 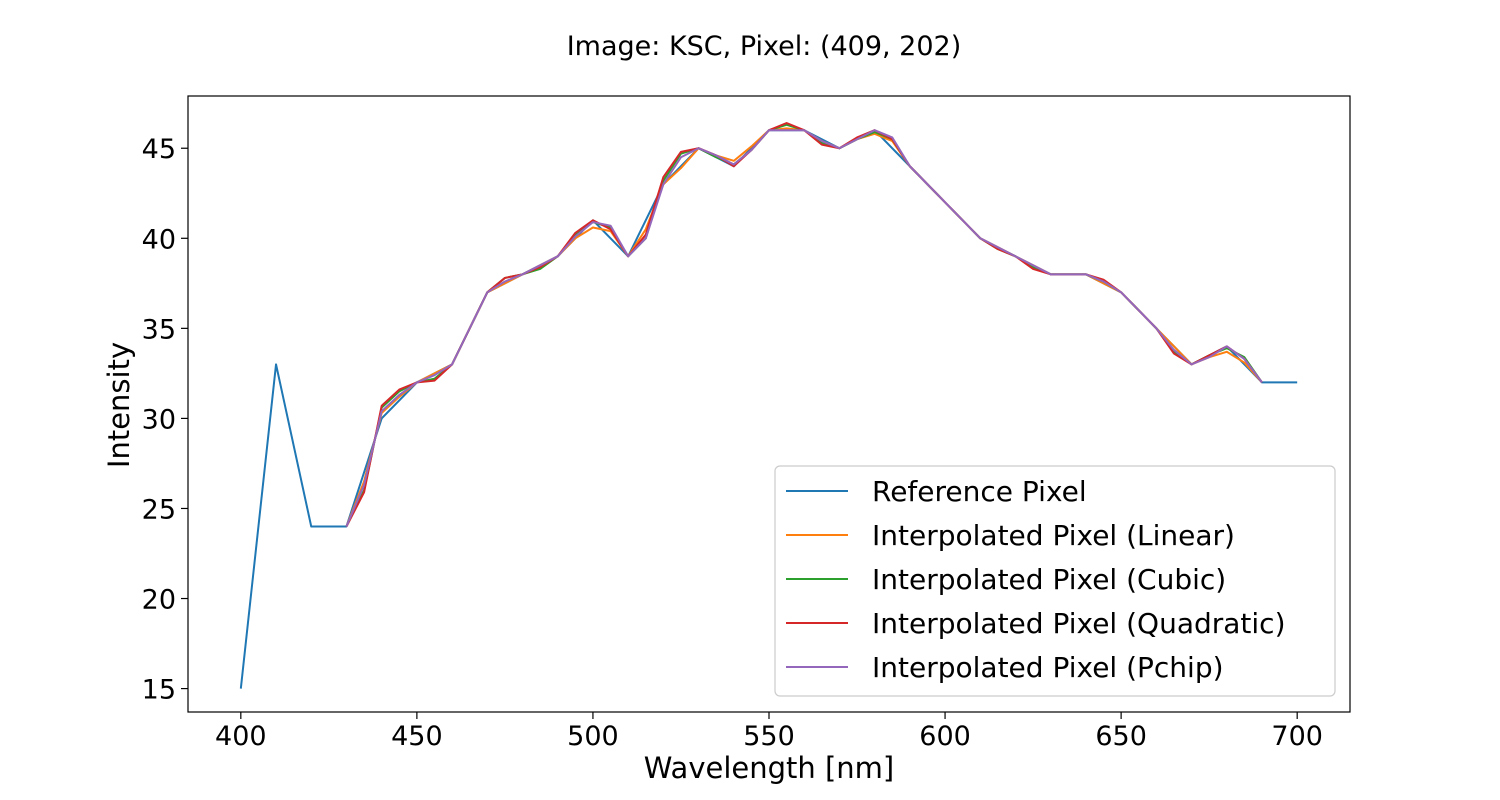 I want to click on legend-box, so click(x=1055, y=581).